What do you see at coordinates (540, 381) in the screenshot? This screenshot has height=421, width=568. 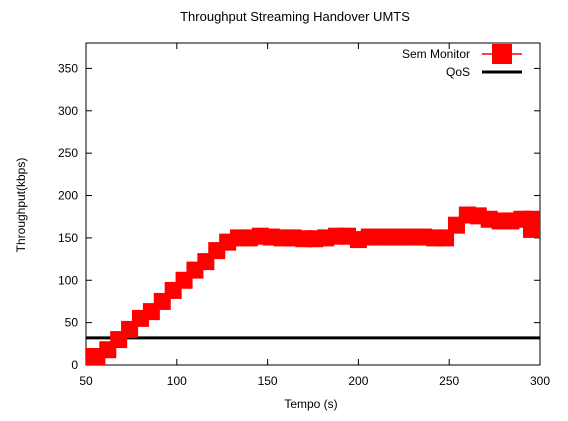 I see `x-tick-label: 300` at bounding box center [540, 381].